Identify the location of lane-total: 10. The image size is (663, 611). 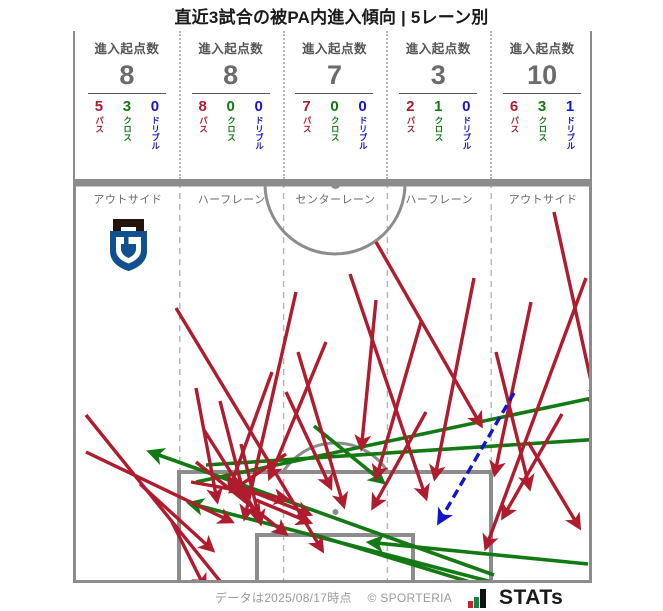
(542, 75).